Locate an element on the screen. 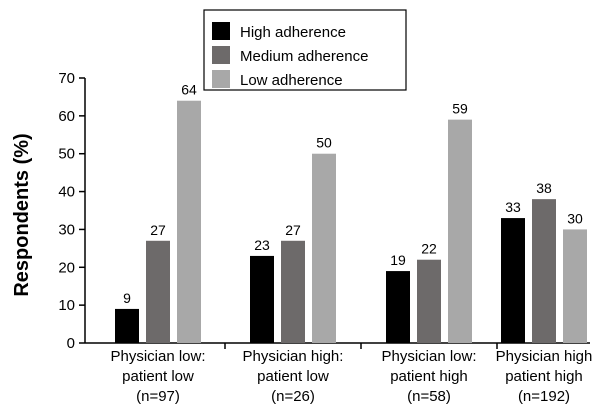  x-category-label-line: (n=58) is located at coordinates (429, 396).